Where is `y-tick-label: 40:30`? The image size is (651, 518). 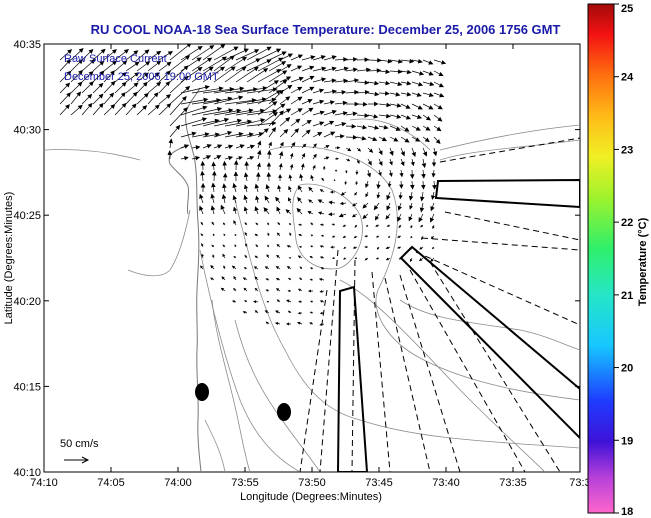 y-tick-label: 40:30 is located at coordinates (27, 131).